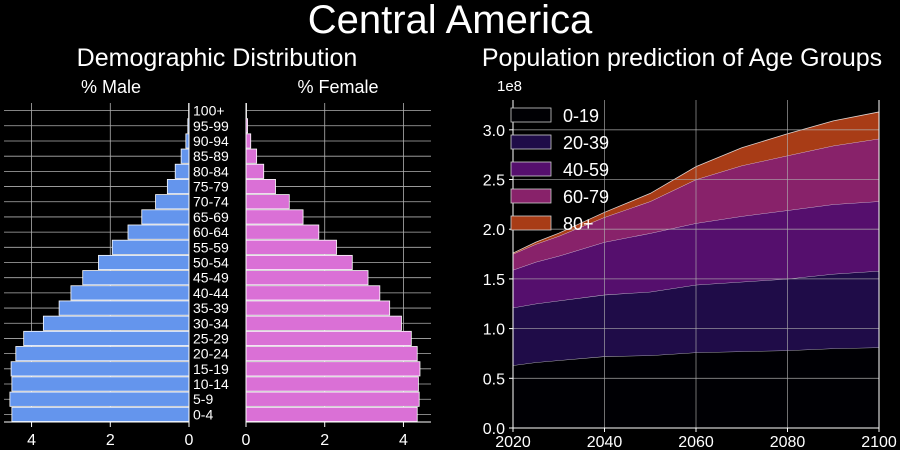 The width and height of the screenshot is (900, 450). Describe the element at coordinates (586, 170) in the screenshot. I see `legend-label-40-59: 40-59` at that location.